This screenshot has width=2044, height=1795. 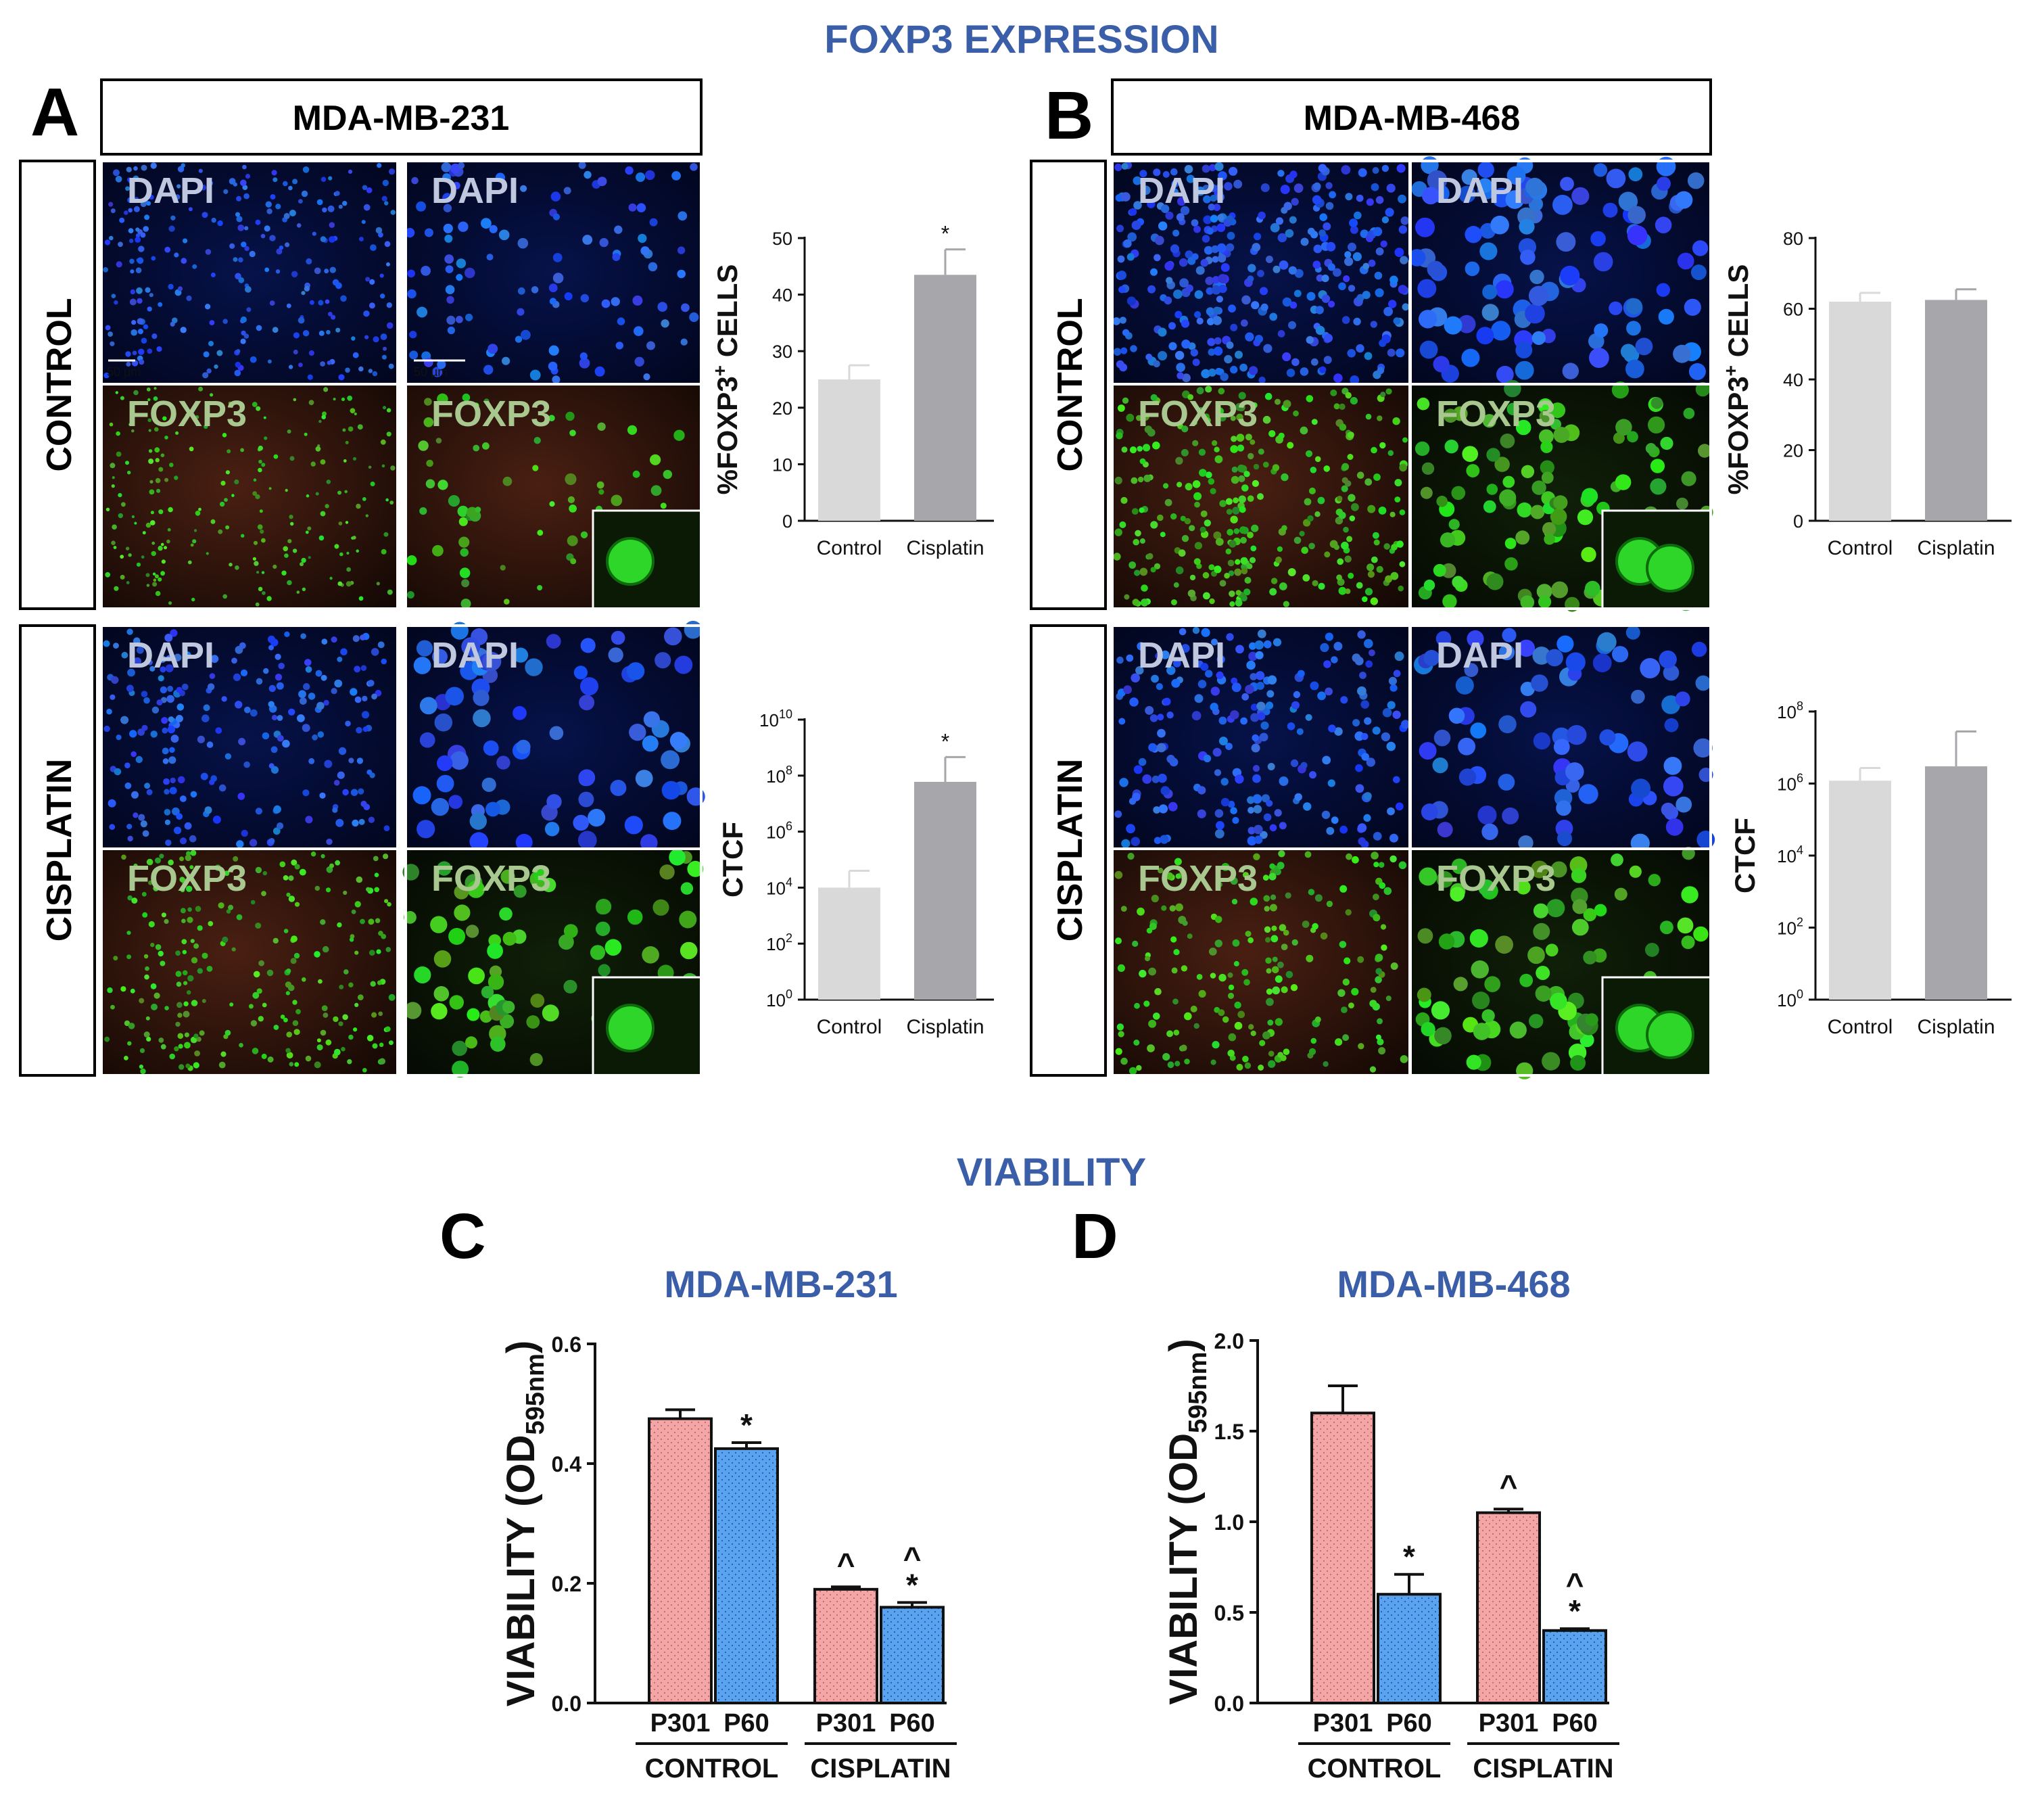 What do you see at coordinates (1790, 854) in the screenshot?
I see `y-tick-label: 104` at bounding box center [1790, 854].